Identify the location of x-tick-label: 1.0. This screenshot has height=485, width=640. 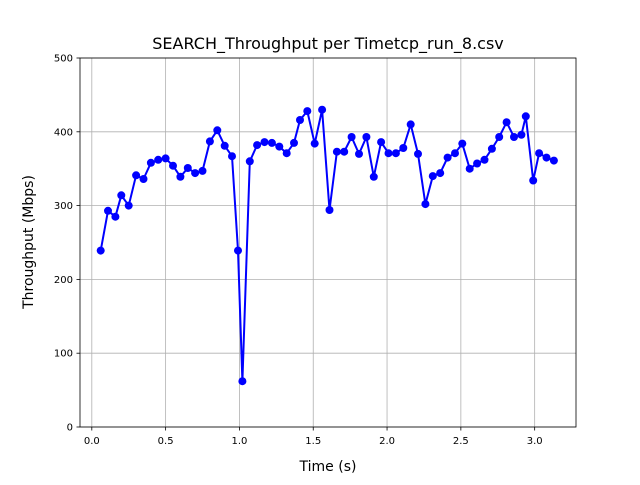
(239, 441).